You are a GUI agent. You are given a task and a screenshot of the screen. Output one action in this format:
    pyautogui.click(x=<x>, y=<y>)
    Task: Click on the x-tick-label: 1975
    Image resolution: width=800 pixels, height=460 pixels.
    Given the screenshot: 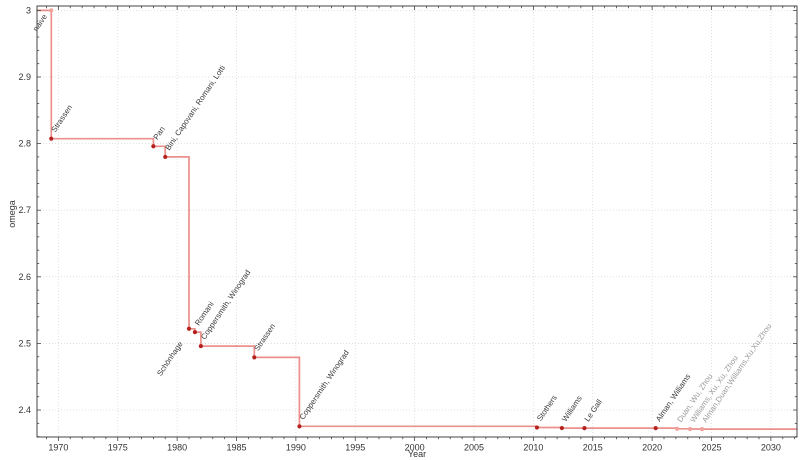 What is the action you would take?
    pyautogui.click(x=118, y=448)
    